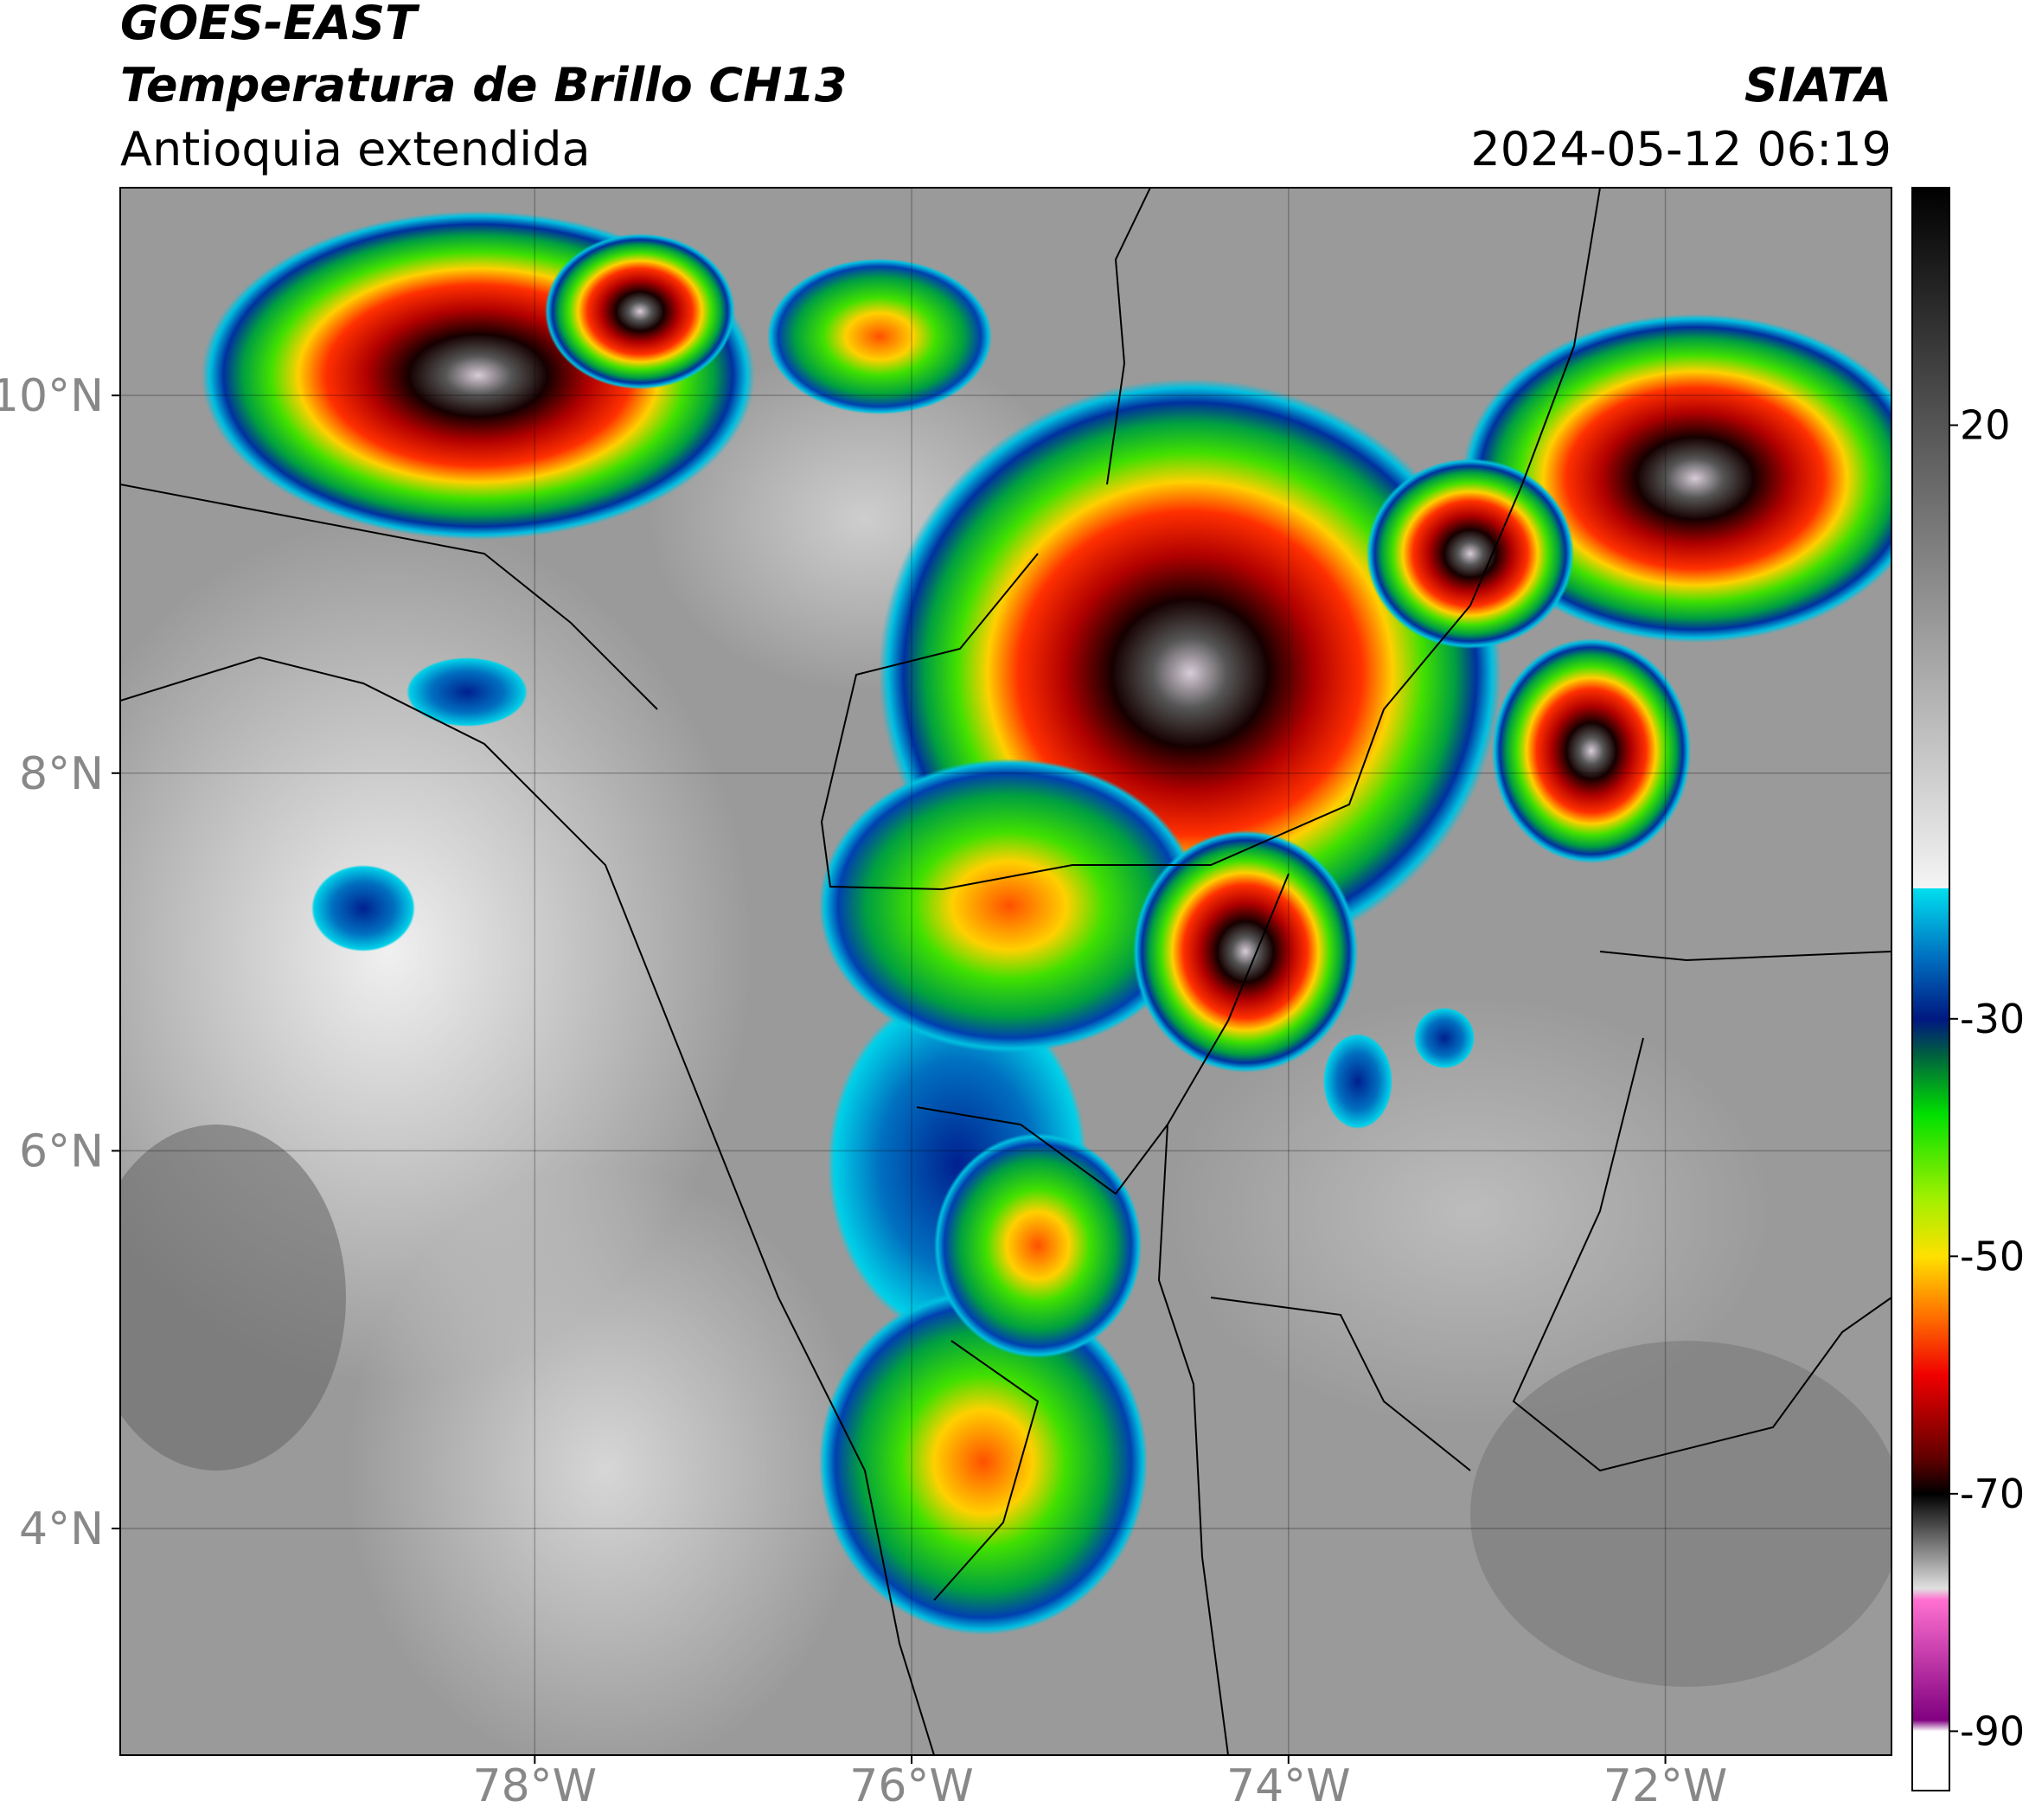 This screenshot has height=1820, width=2029. Describe the element at coordinates (270, 25) in the screenshot. I see `satellite-title: GOES-EAST` at that location.